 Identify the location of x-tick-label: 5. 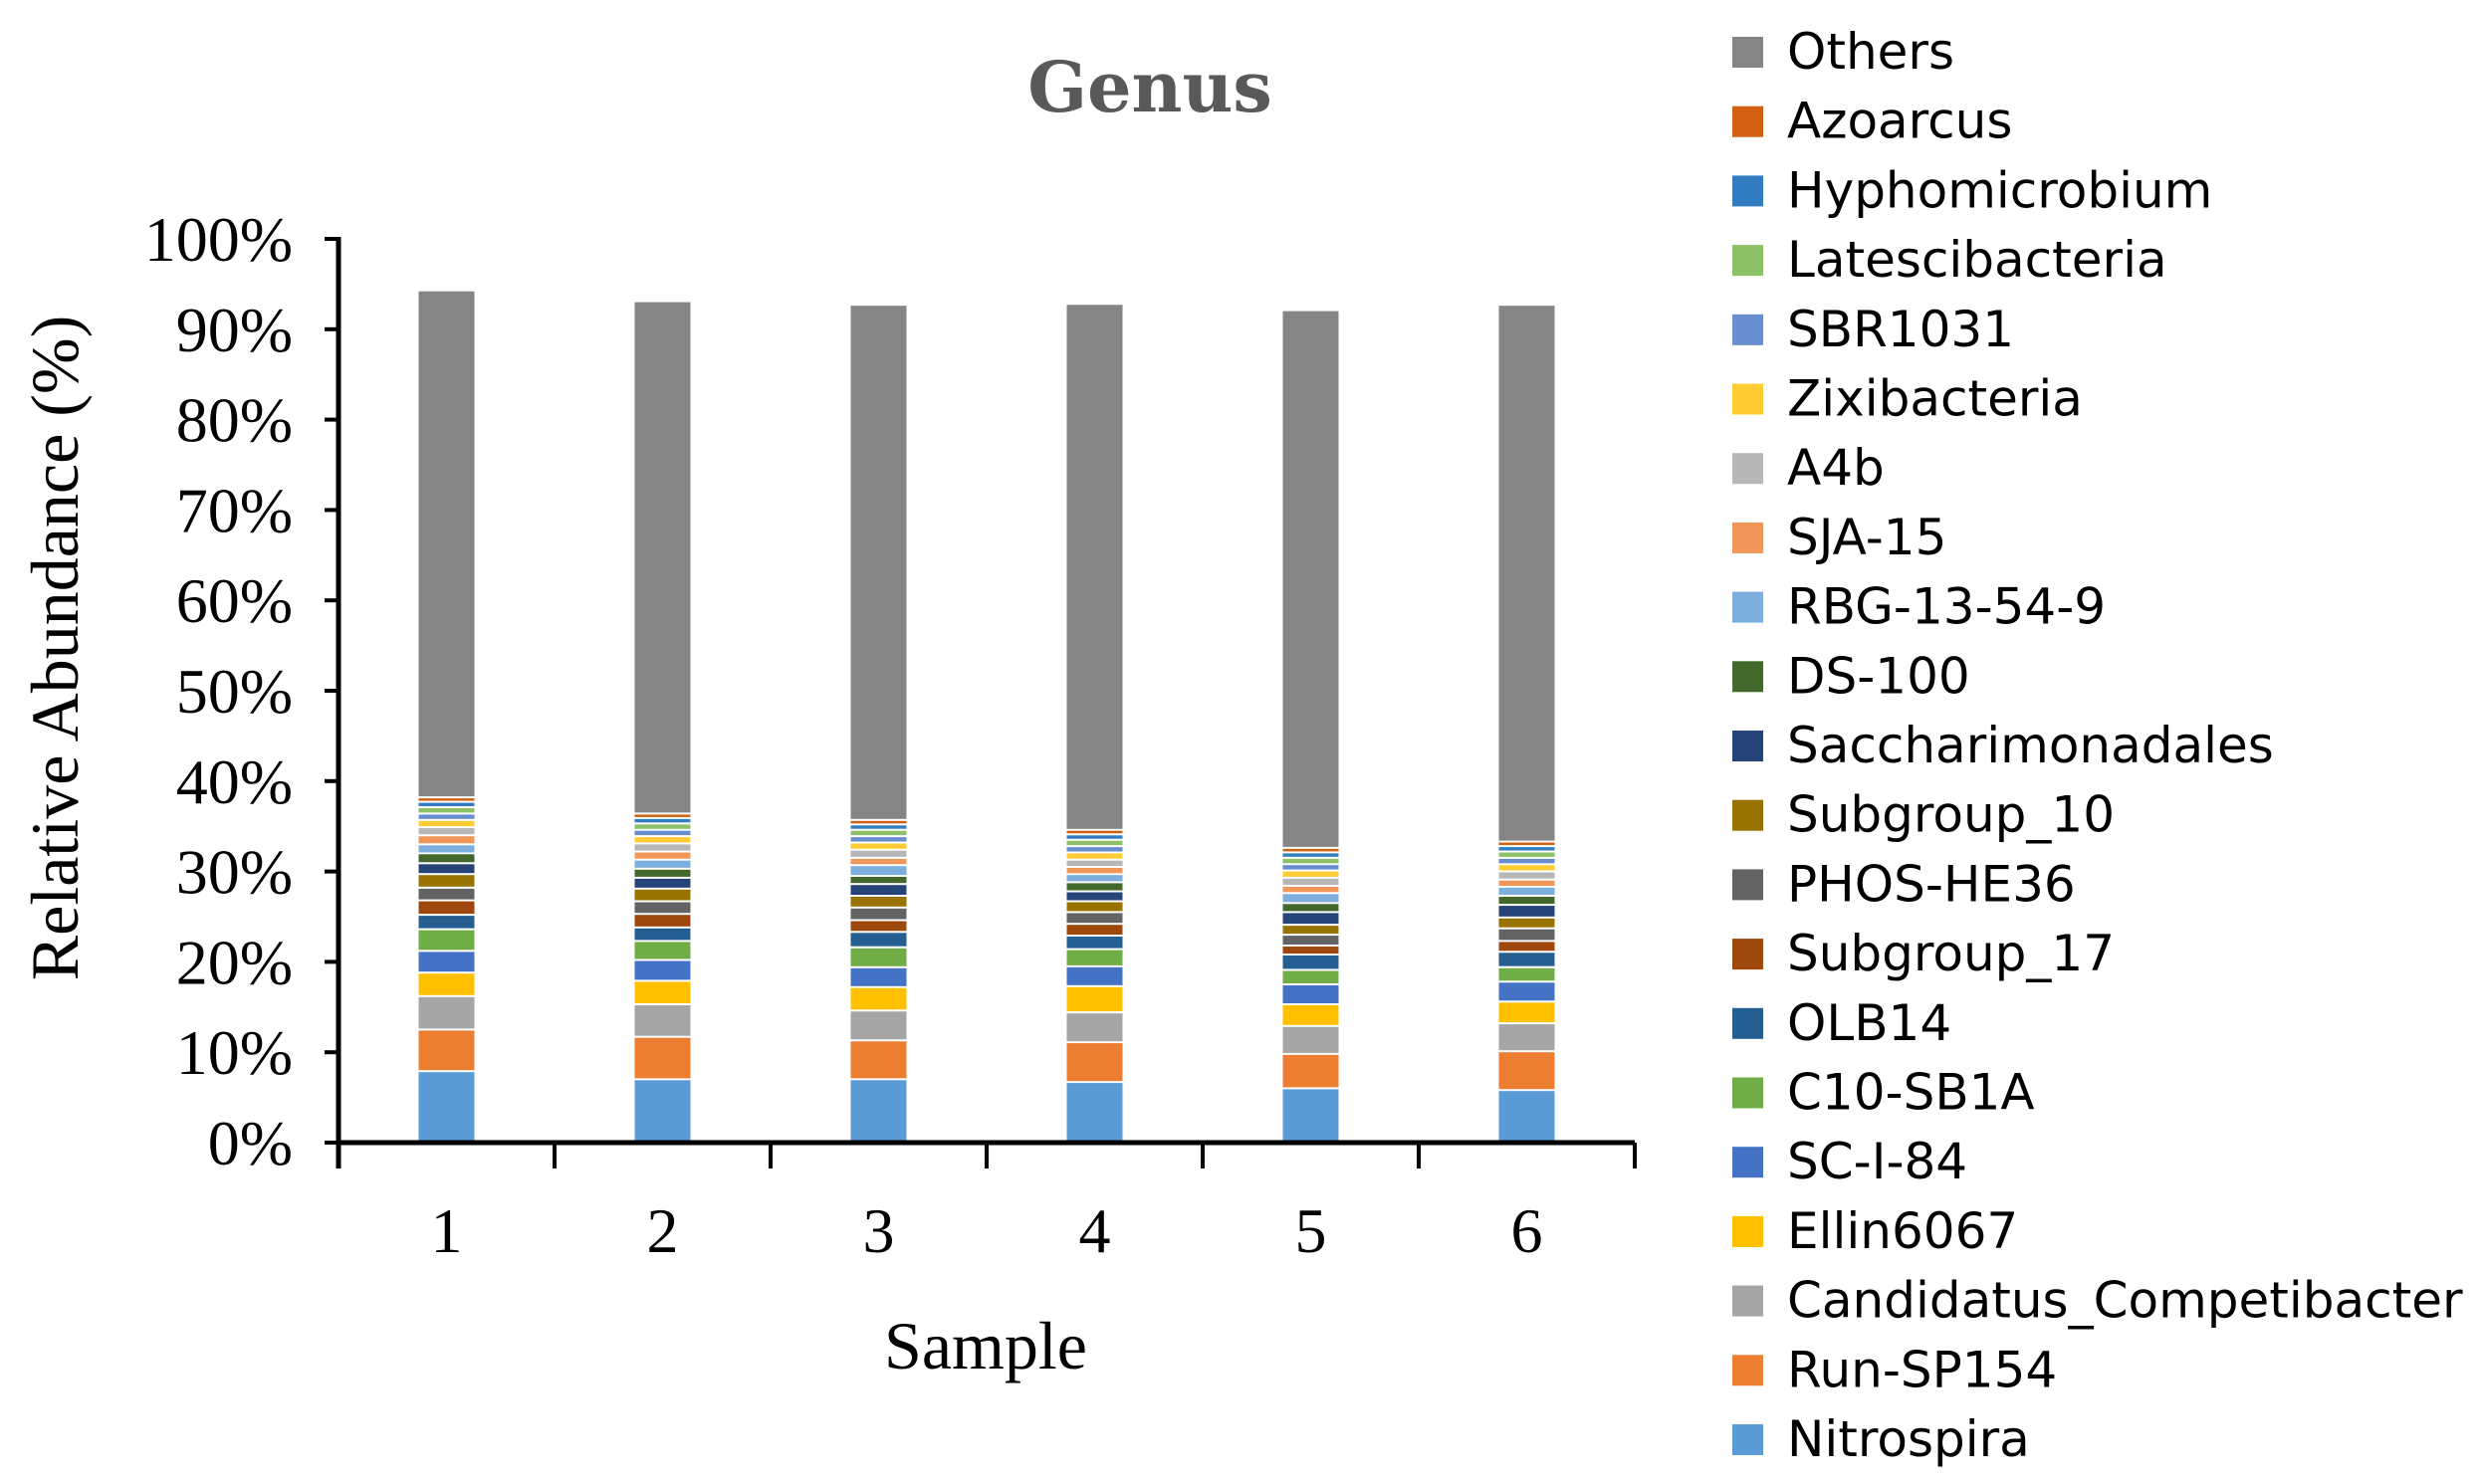
(1311, 1230).